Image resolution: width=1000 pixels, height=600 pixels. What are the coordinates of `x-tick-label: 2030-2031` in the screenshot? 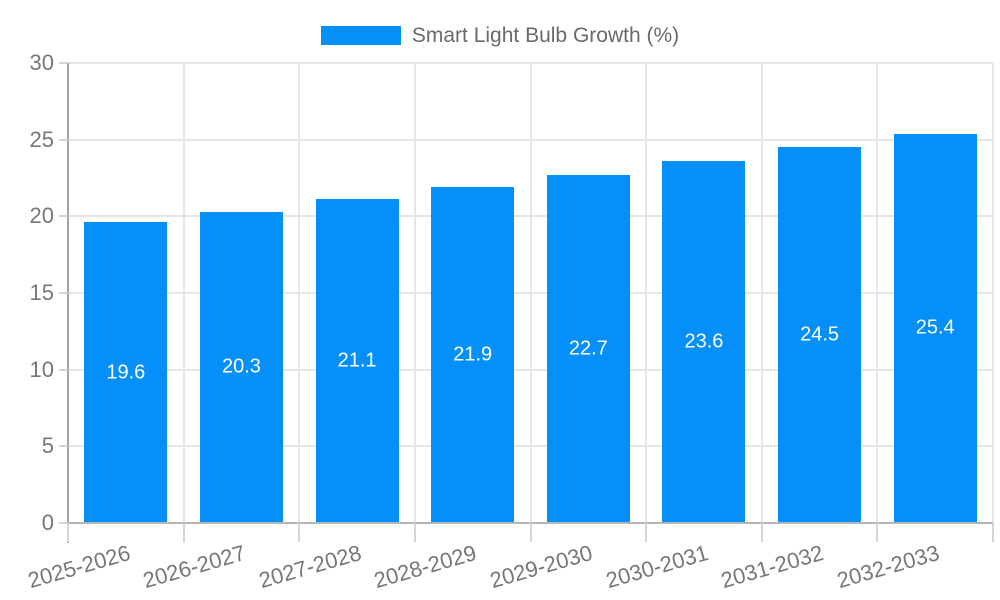 It's located at (656, 567).